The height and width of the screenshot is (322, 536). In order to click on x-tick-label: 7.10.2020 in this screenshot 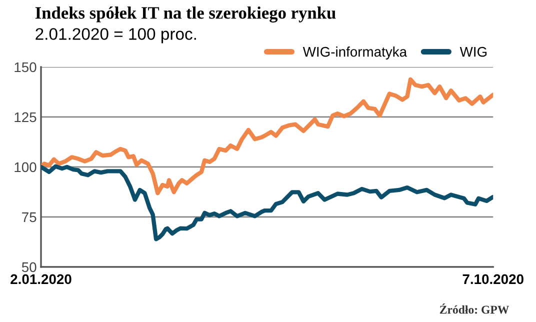, I will do `click(493, 279)`.